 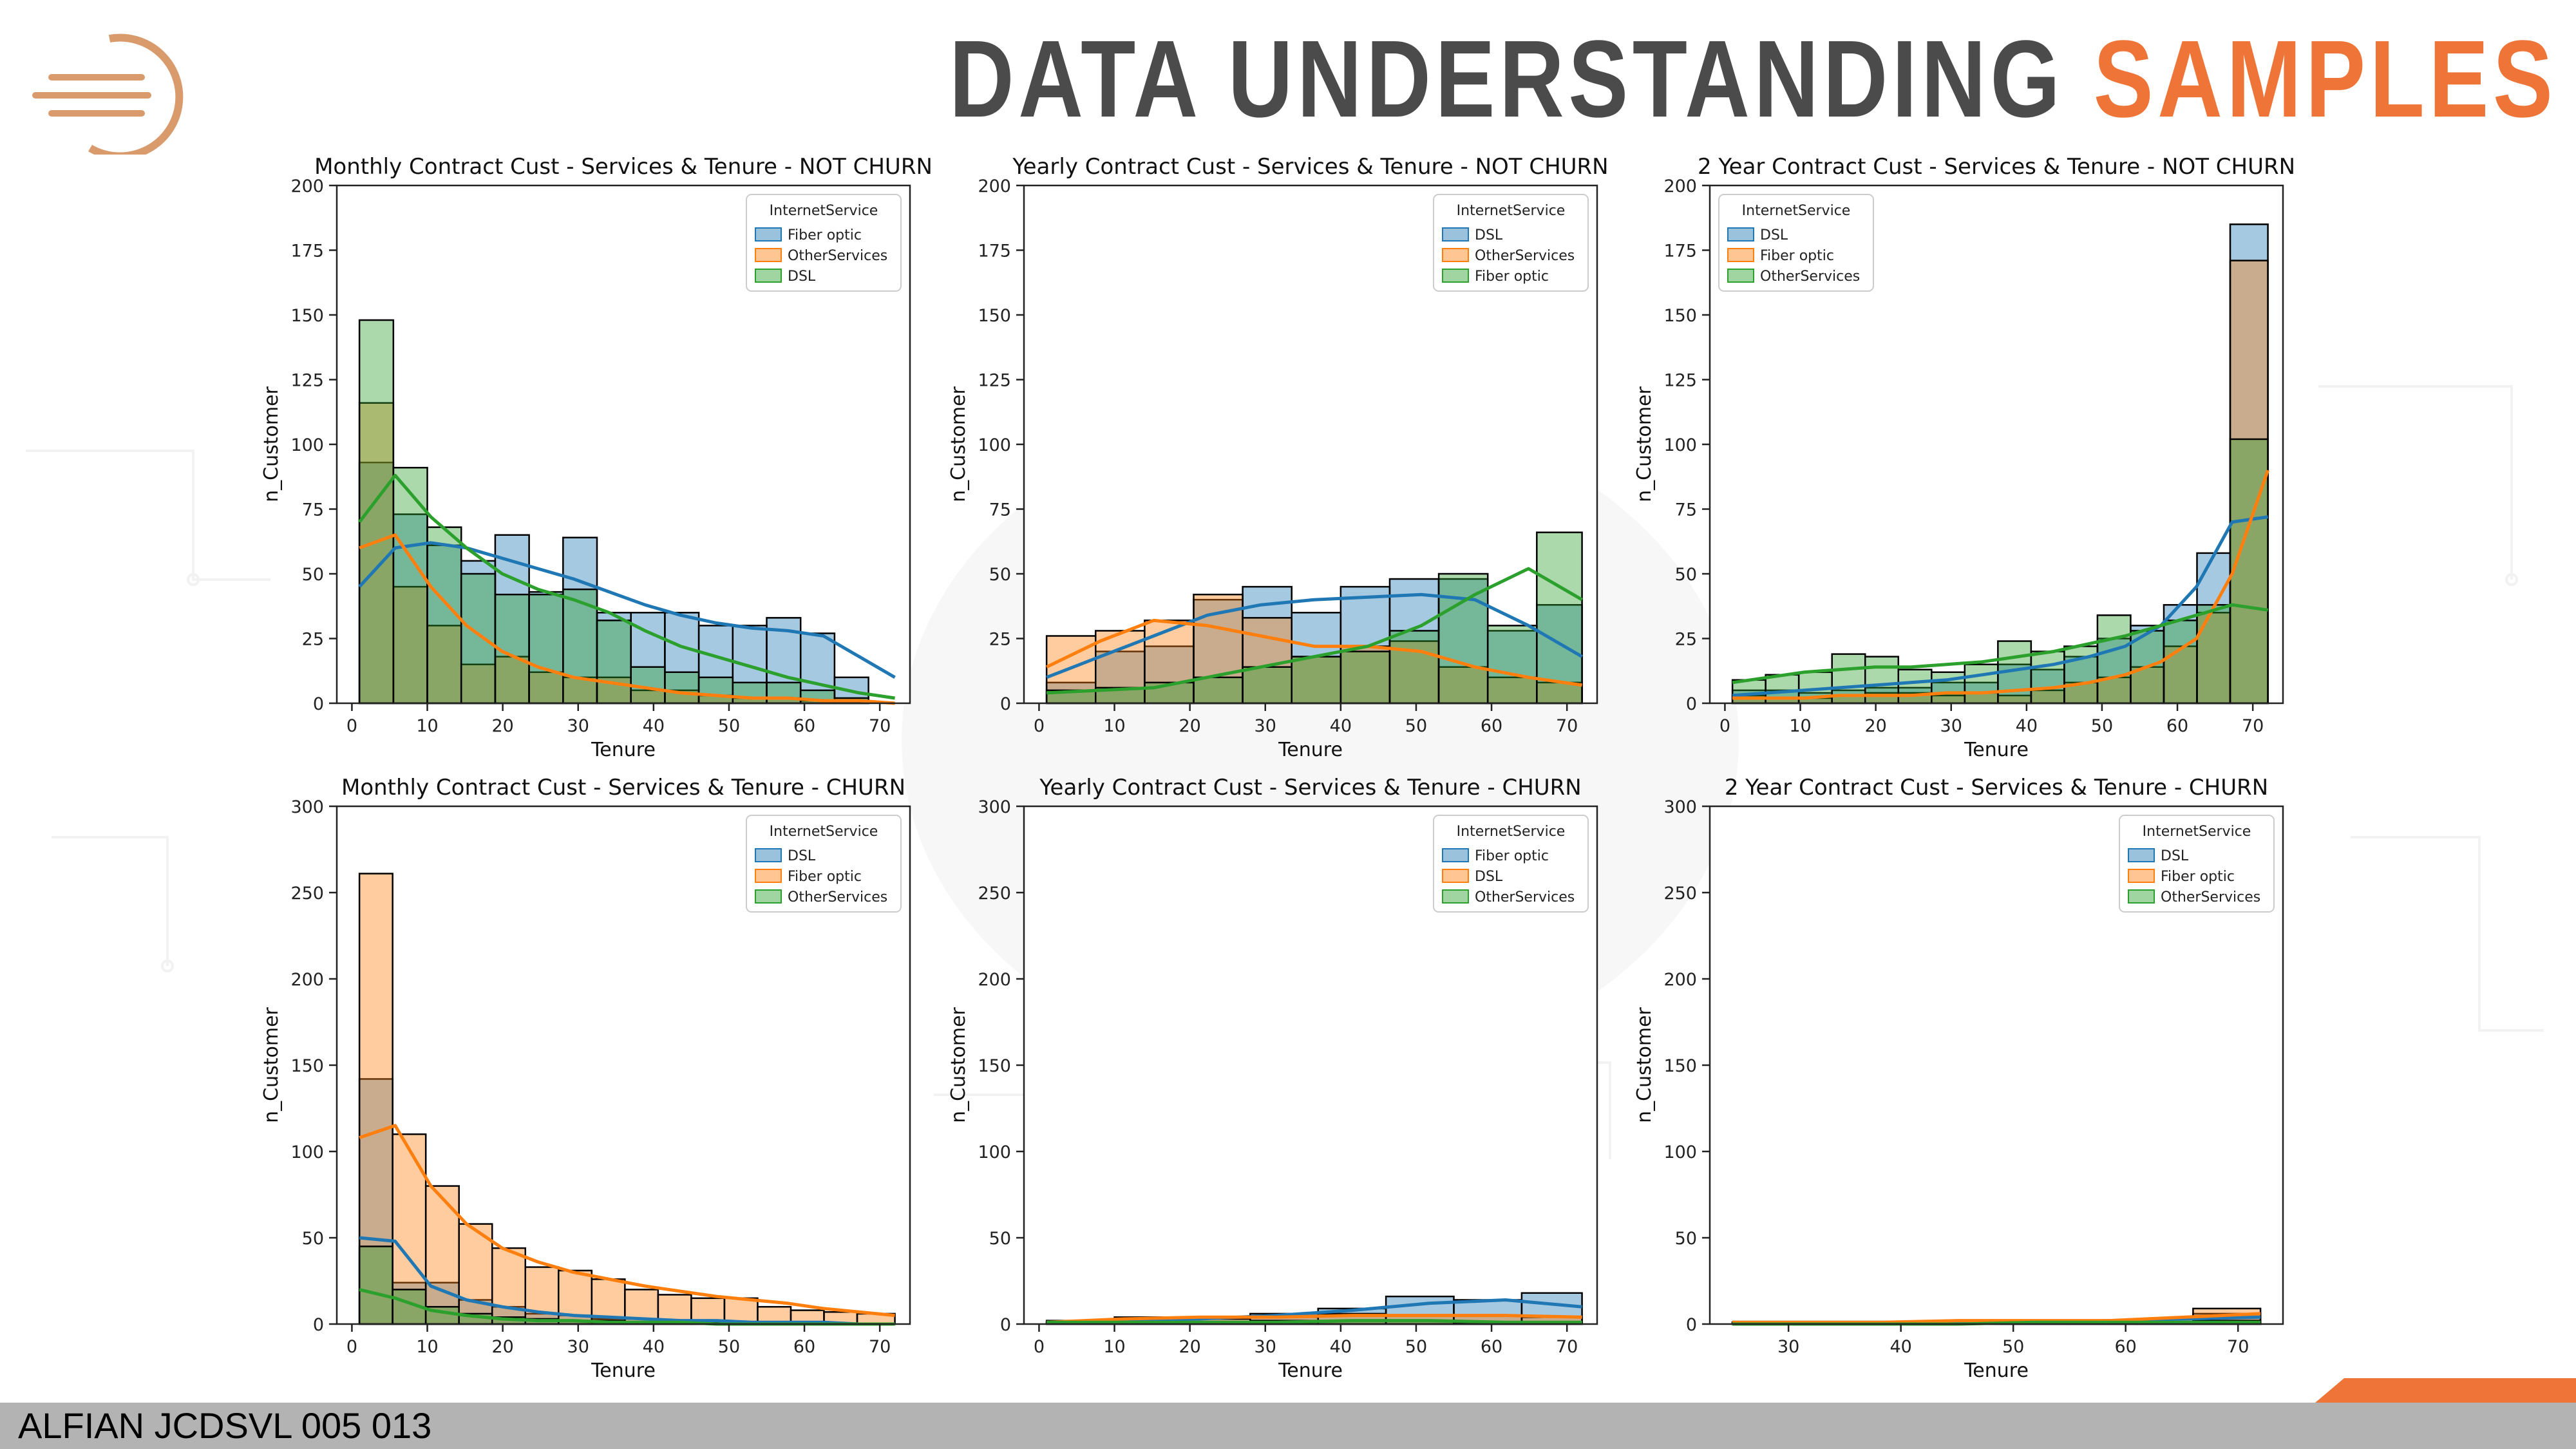 What do you see at coordinates (995, 807) in the screenshot?
I see `y-tick-label: 300` at bounding box center [995, 807].